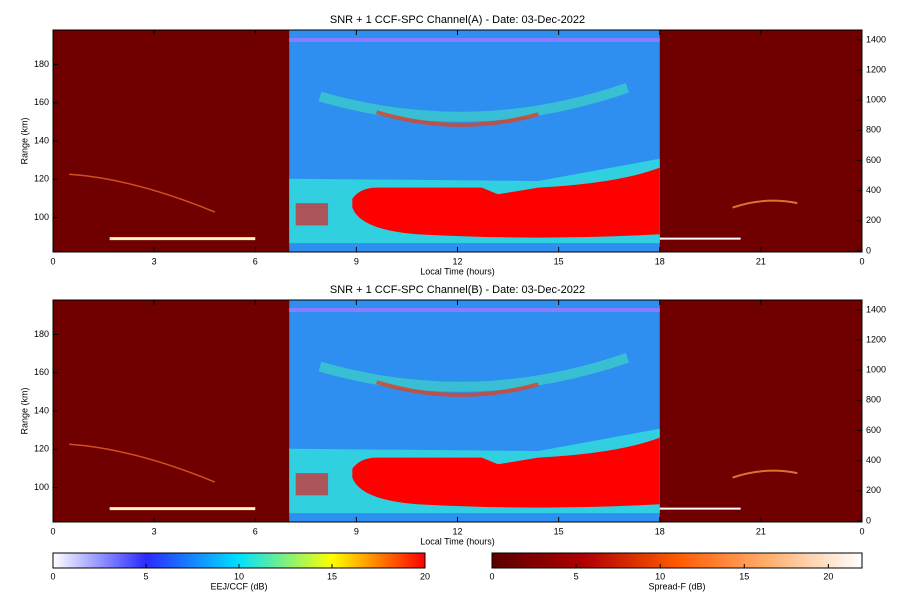 The height and width of the screenshot is (600, 900). Describe the element at coordinates (677, 560) in the screenshot. I see `colorbar` at that location.